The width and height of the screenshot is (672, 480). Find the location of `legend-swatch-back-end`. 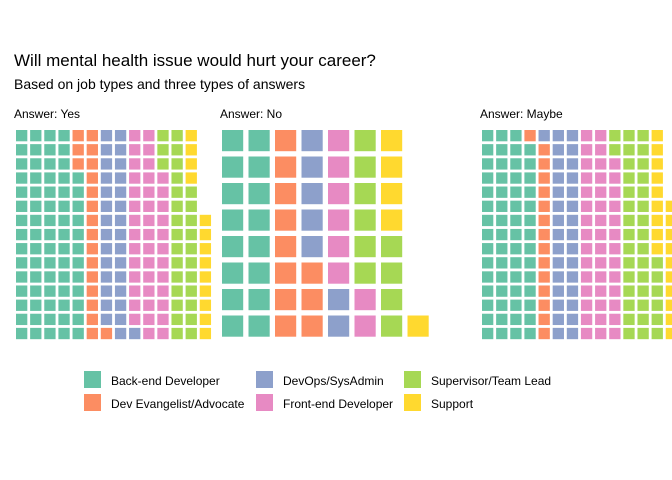

legend-swatch-back-end is located at coordinates (92, 379).